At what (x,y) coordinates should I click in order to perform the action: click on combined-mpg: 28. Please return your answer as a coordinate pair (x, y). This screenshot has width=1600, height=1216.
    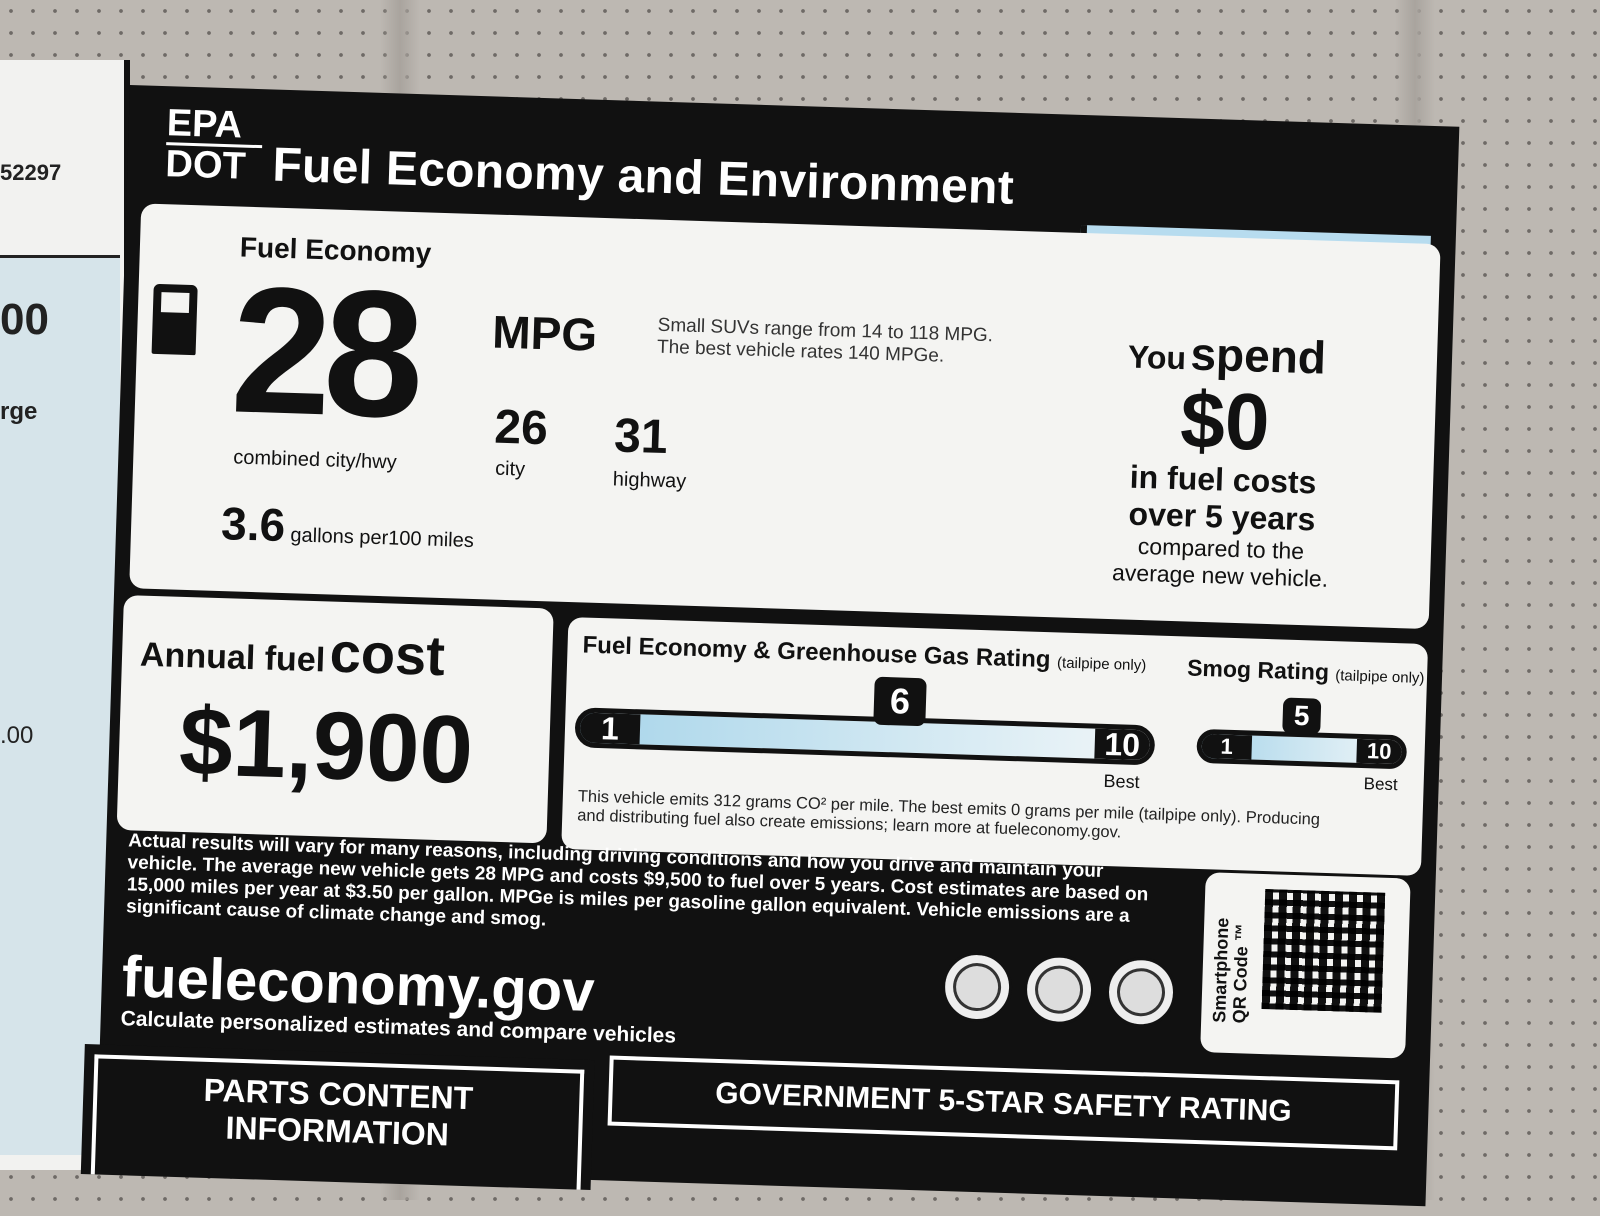
    Looking at the image, I should click on (324, 353).